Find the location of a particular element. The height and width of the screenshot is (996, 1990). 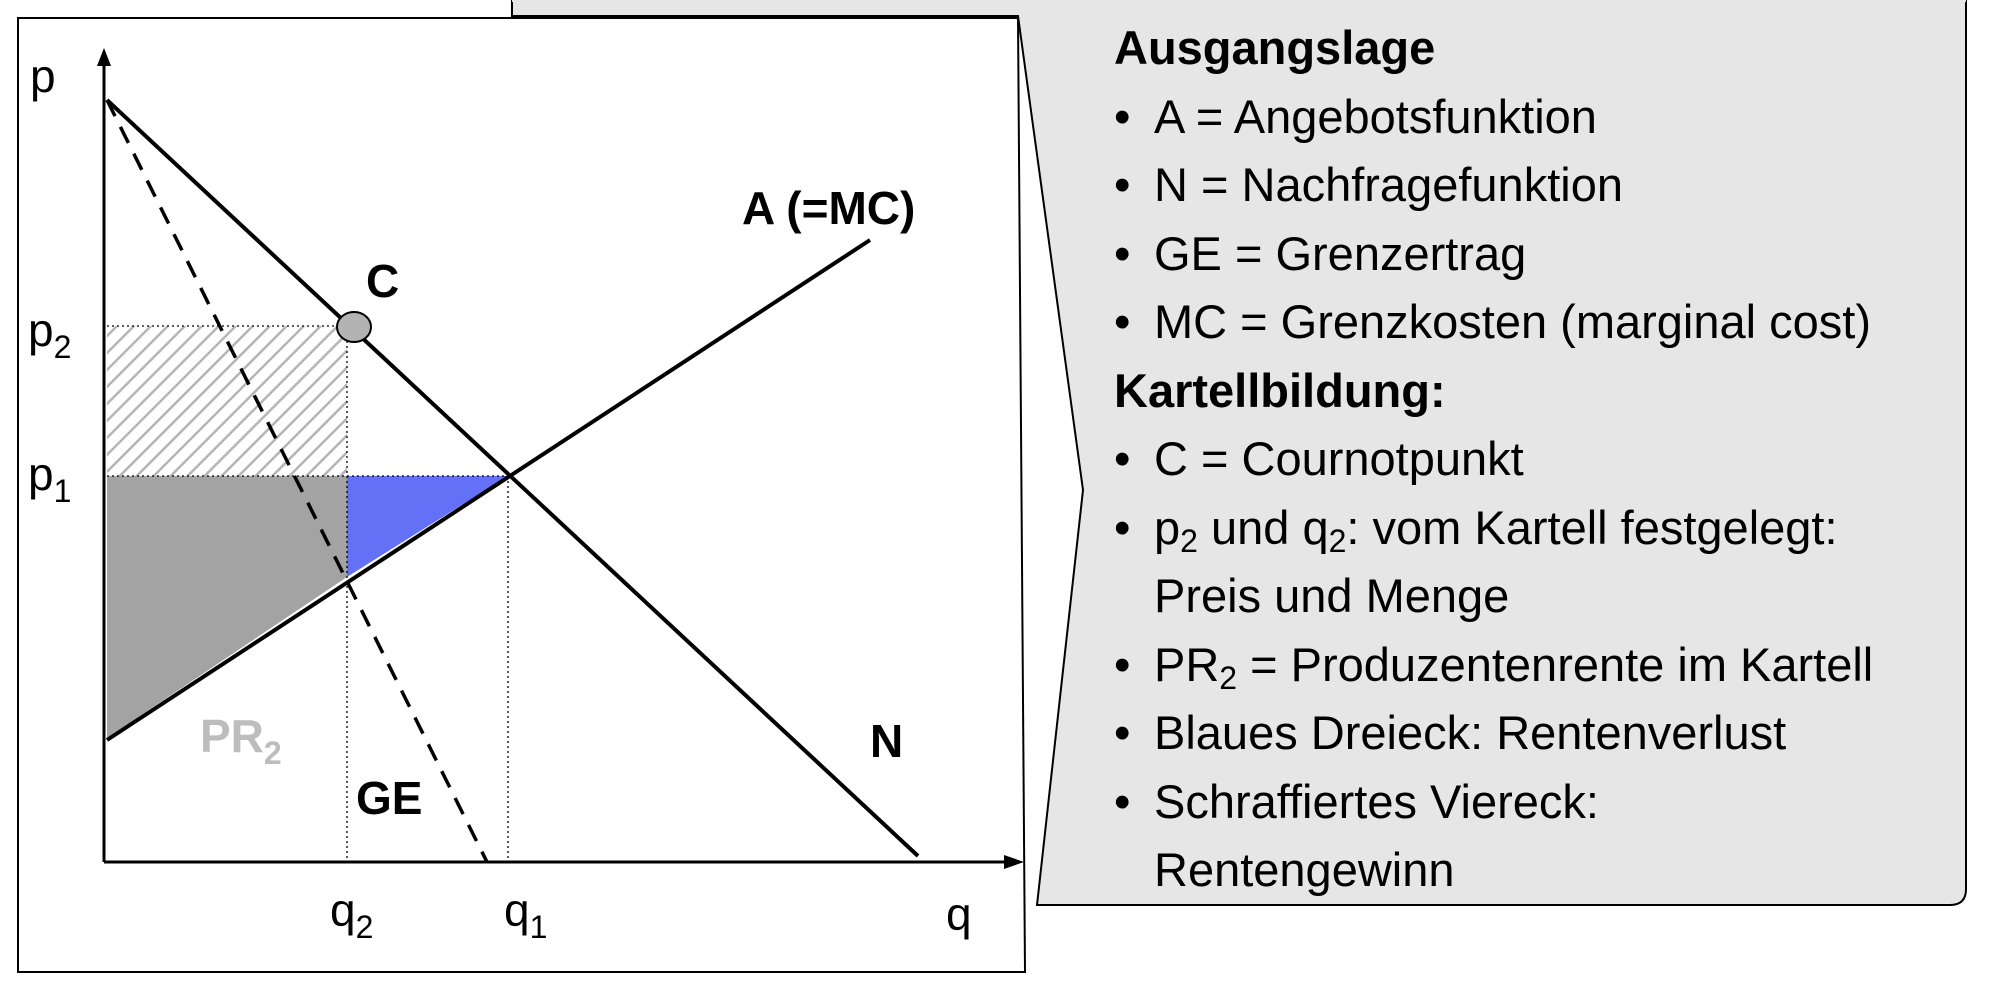

legend-heading-ausgangslage: Ausgangslage is located at coordinates (1275, 47).